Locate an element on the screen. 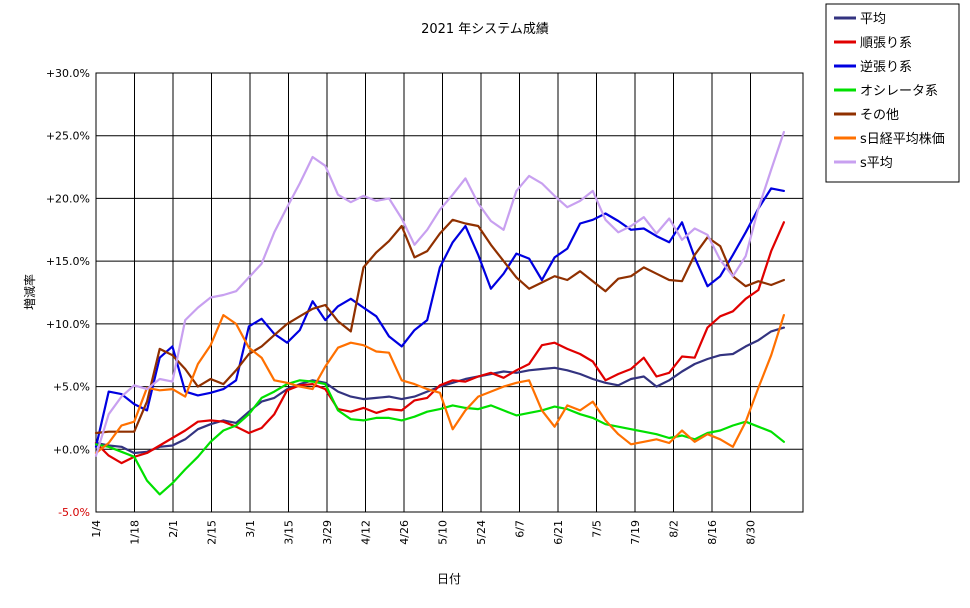  y-axis-label: 増減率 is located at coordinates (29, 292).